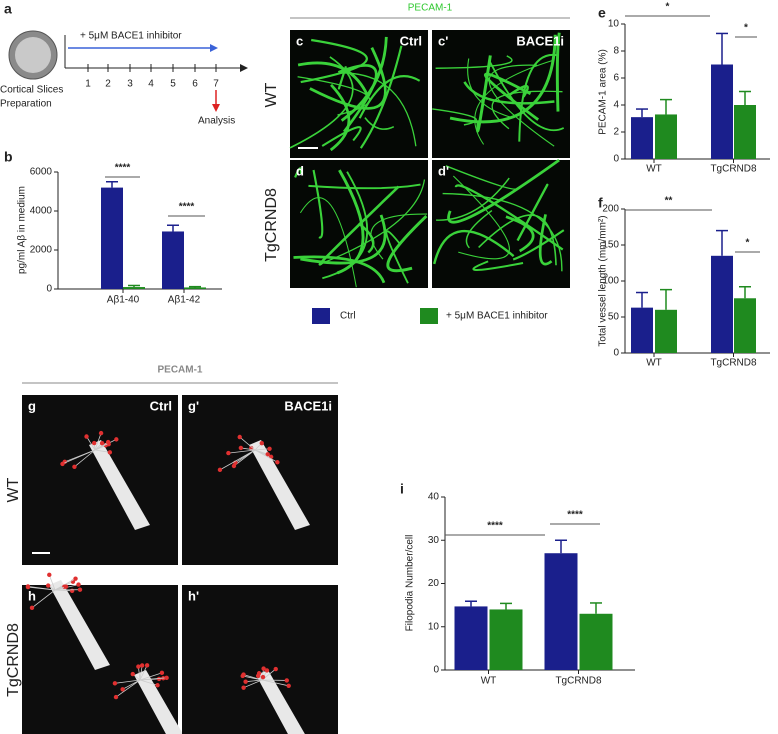 Image resolution: width=778 pixels, height=734 pixels. What do you see at coordinates (402, 489) in the screenshot?
I see `panel-label: i` at bounding box center [402, 489].